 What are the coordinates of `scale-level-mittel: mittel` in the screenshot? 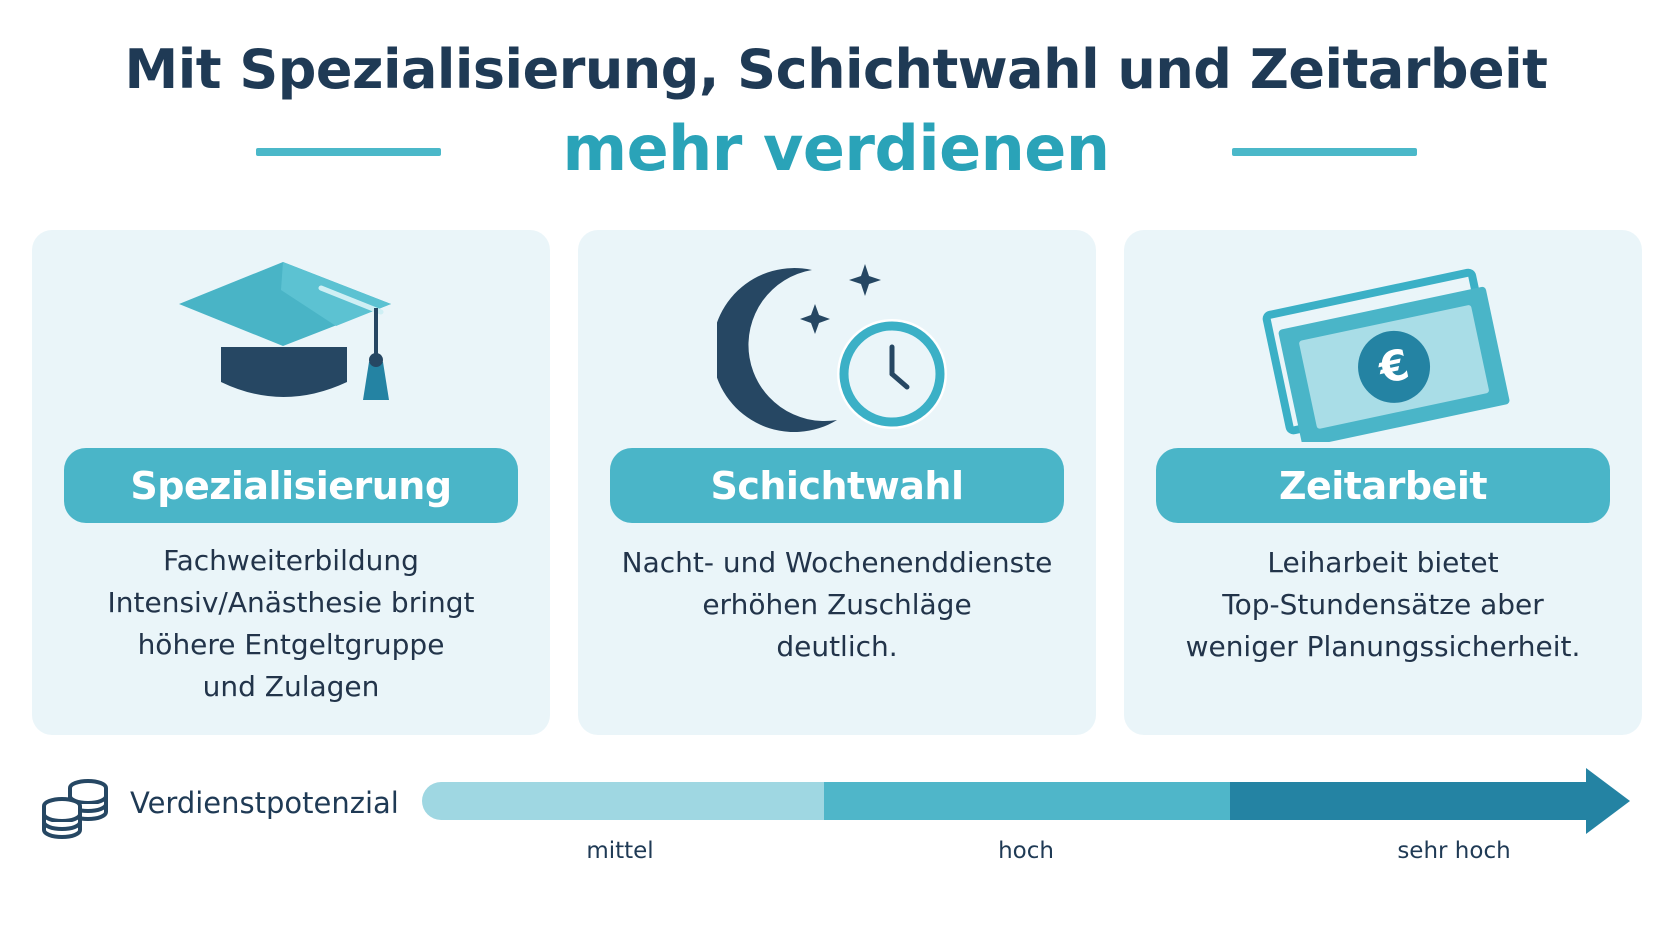 It's located at (620, 851).